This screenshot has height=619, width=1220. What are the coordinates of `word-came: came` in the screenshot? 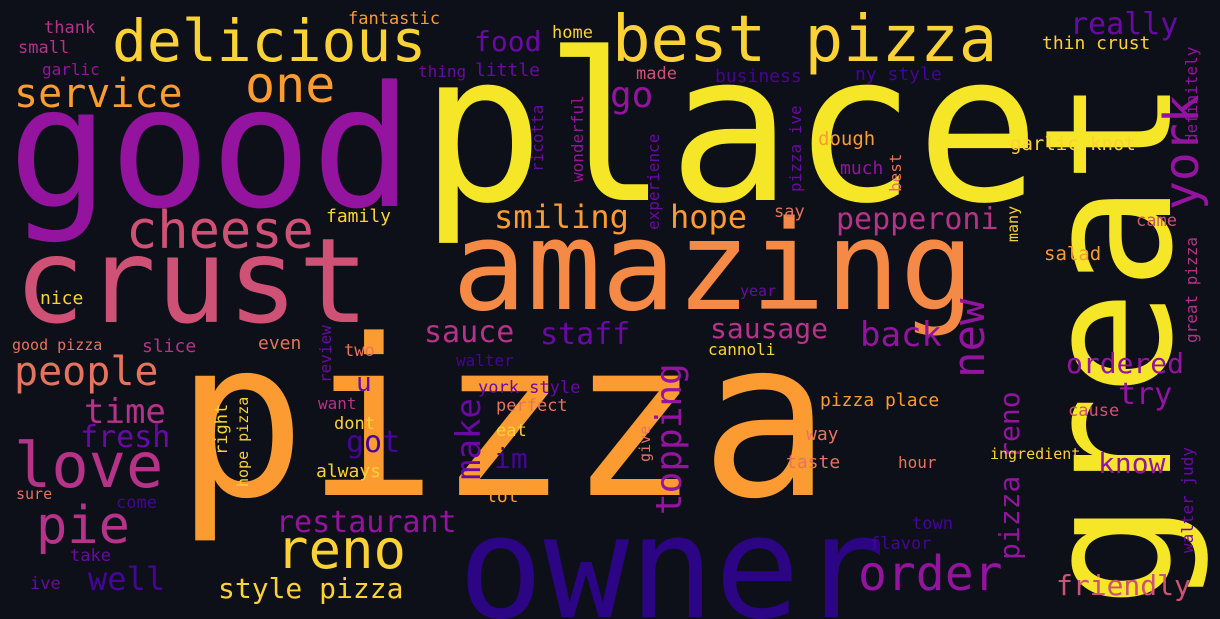 It's located at (1156, 221).